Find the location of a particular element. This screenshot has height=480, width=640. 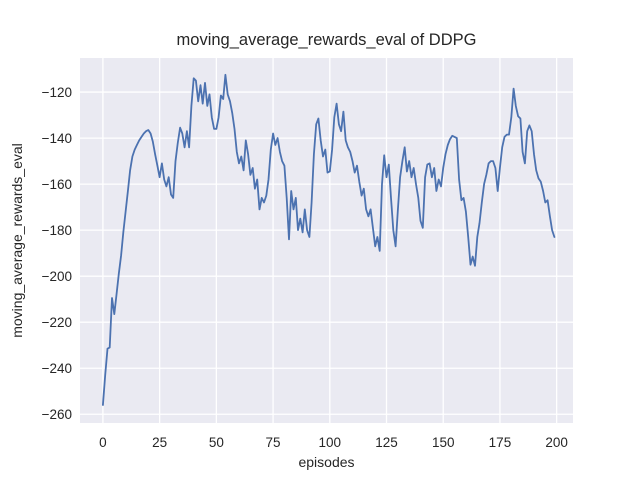

y-tick-label: −200 is located at coordinates (57, 276).